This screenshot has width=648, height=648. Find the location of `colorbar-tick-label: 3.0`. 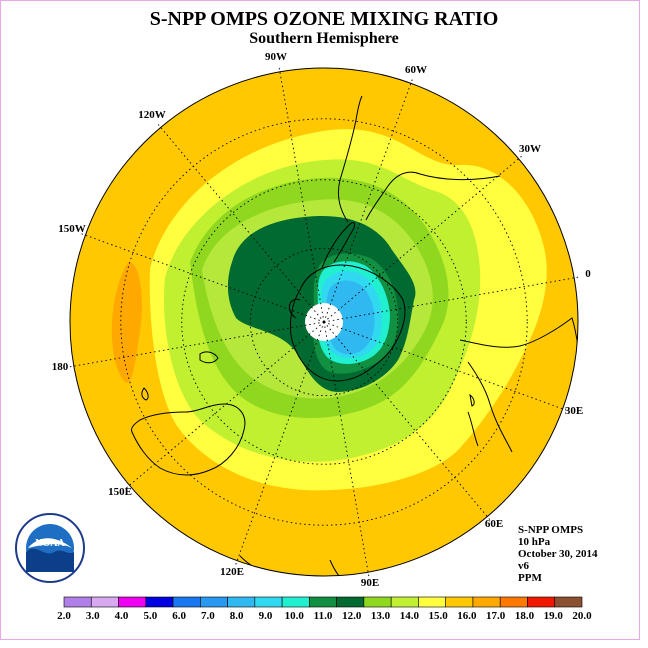

colorbar-tick-label: 3.0 is located at coordinates (93, 616).